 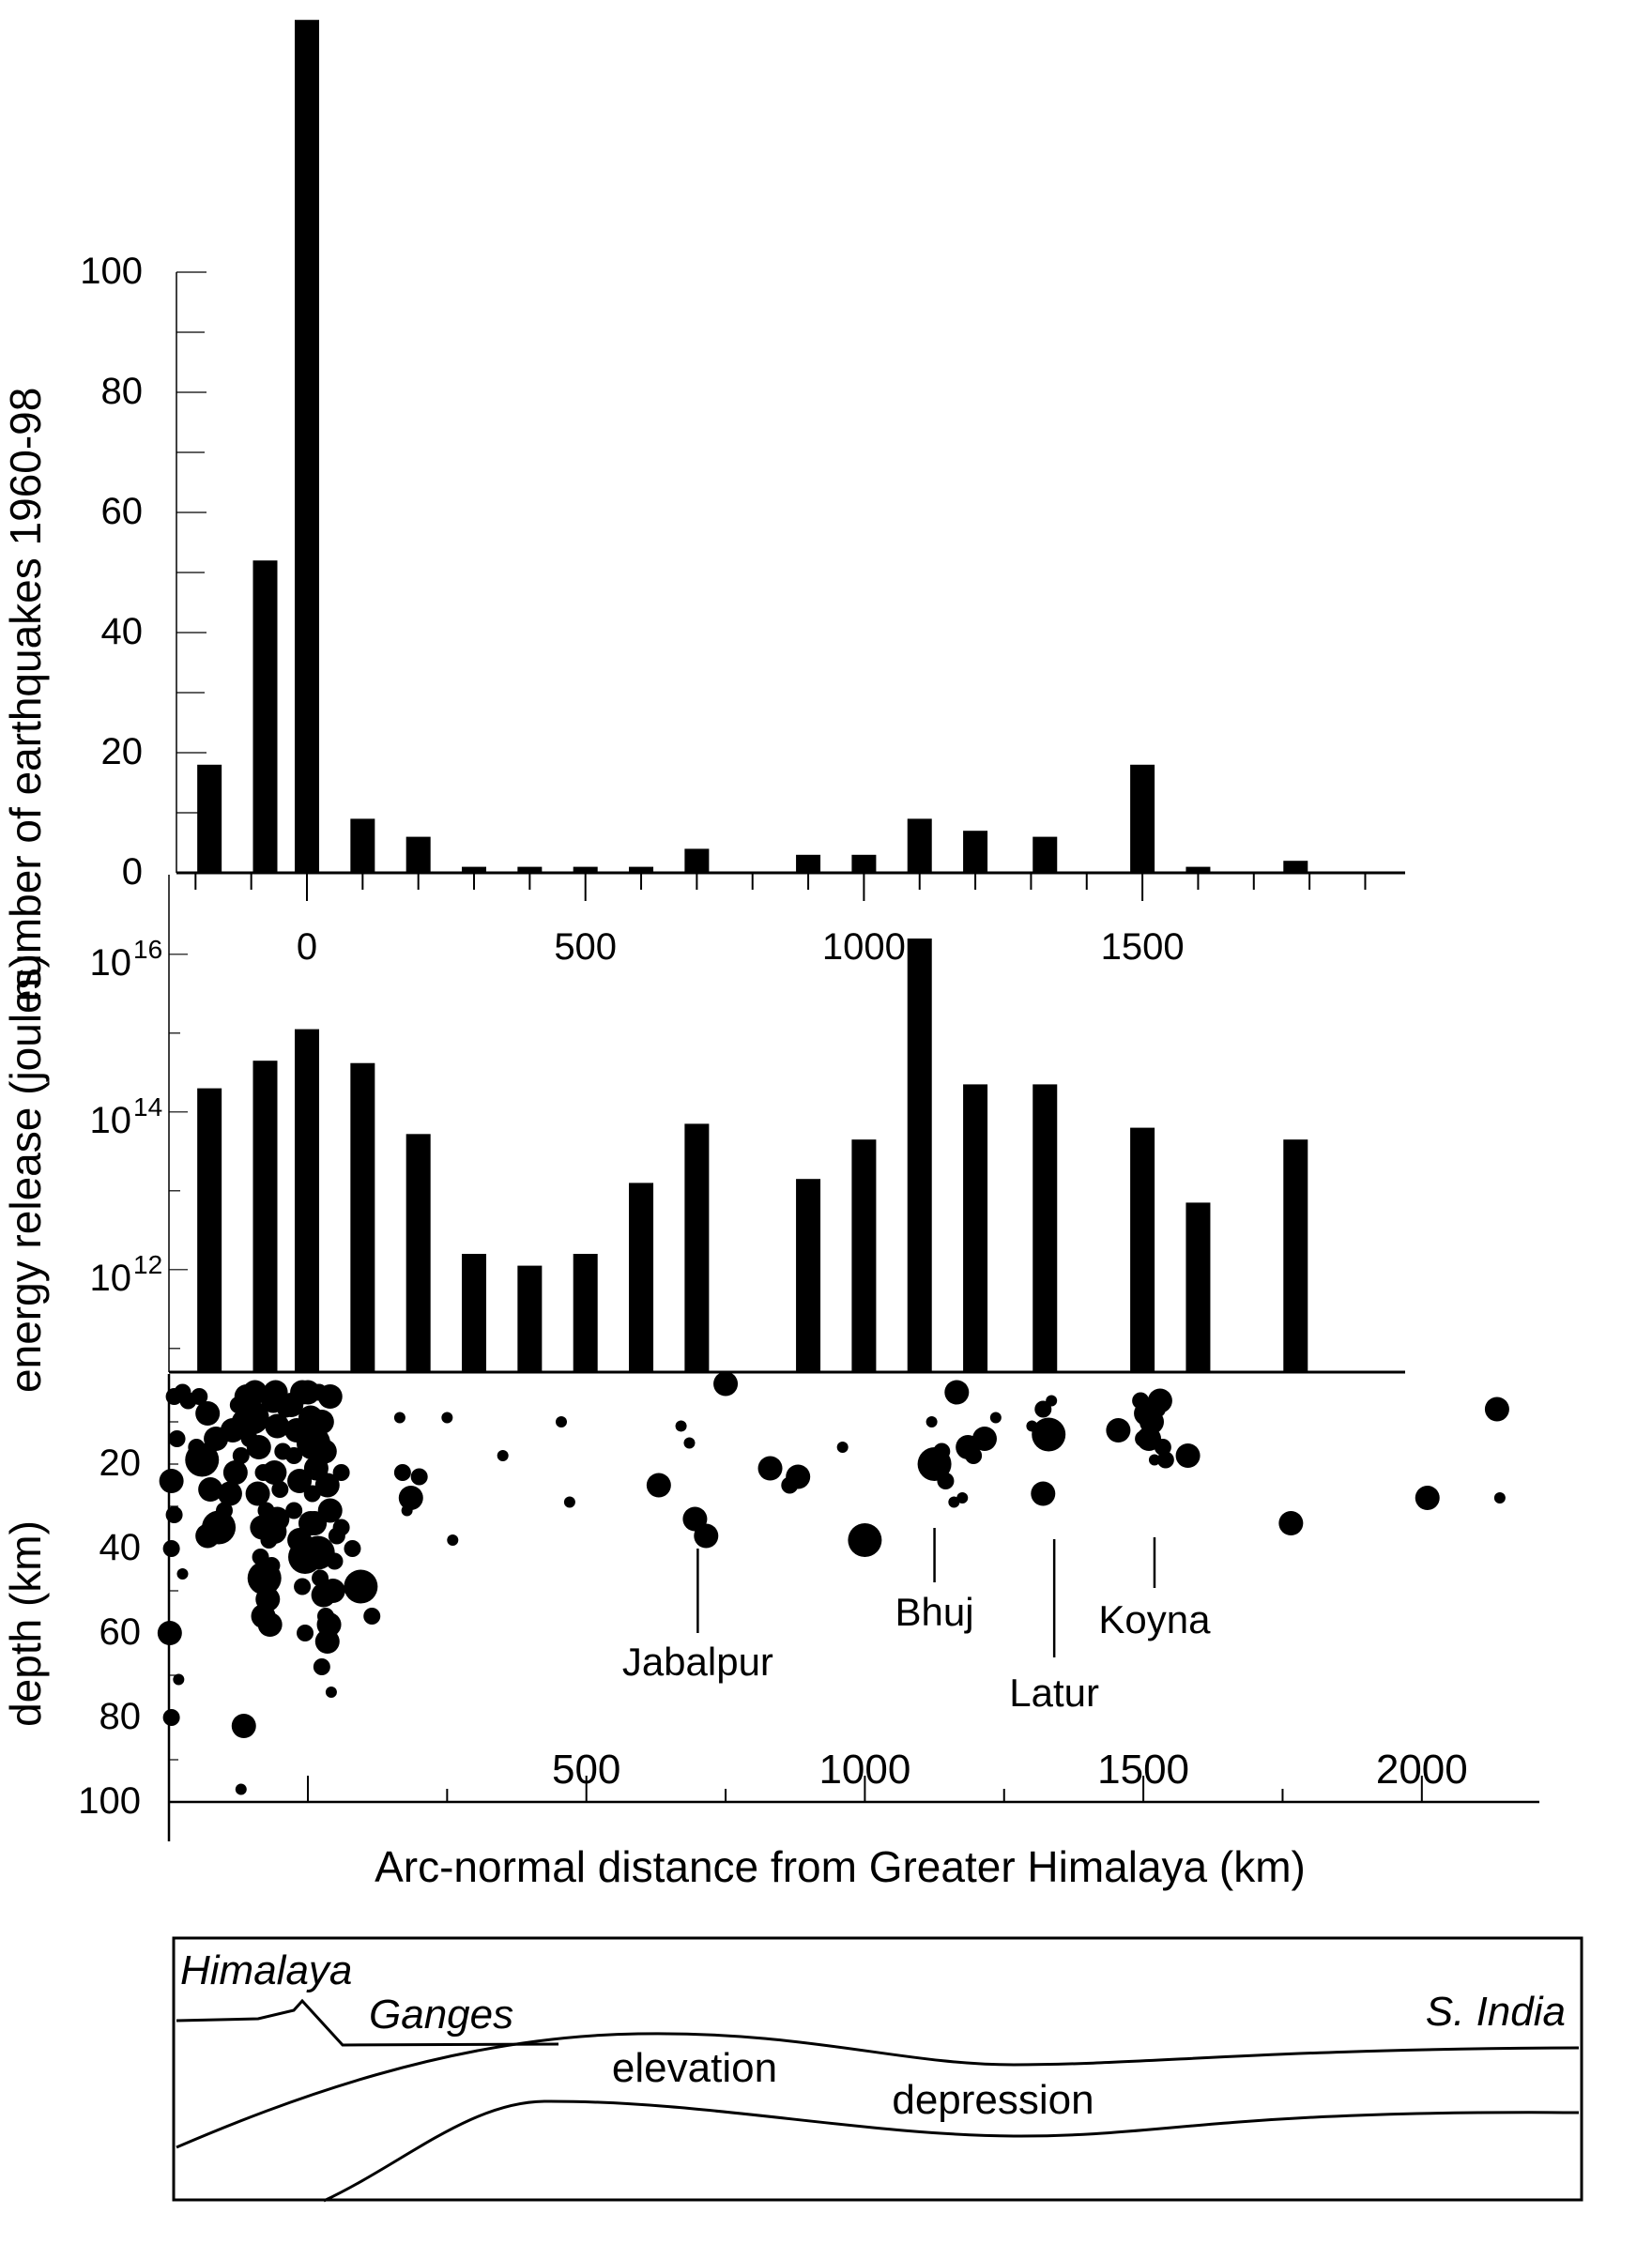 What do you see at coordinates (1054, 1693) in the screenshot?
I see `place-label: Latur` at bounding box center [1054, 1693].